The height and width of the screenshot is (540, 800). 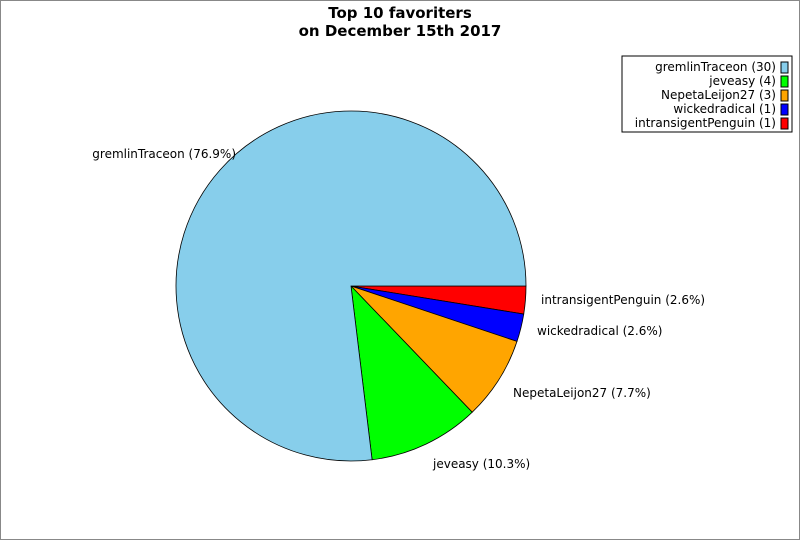 I want to click on slice-label-wickedradical: wickedradical (2.6%), so click(x=599, y=331).